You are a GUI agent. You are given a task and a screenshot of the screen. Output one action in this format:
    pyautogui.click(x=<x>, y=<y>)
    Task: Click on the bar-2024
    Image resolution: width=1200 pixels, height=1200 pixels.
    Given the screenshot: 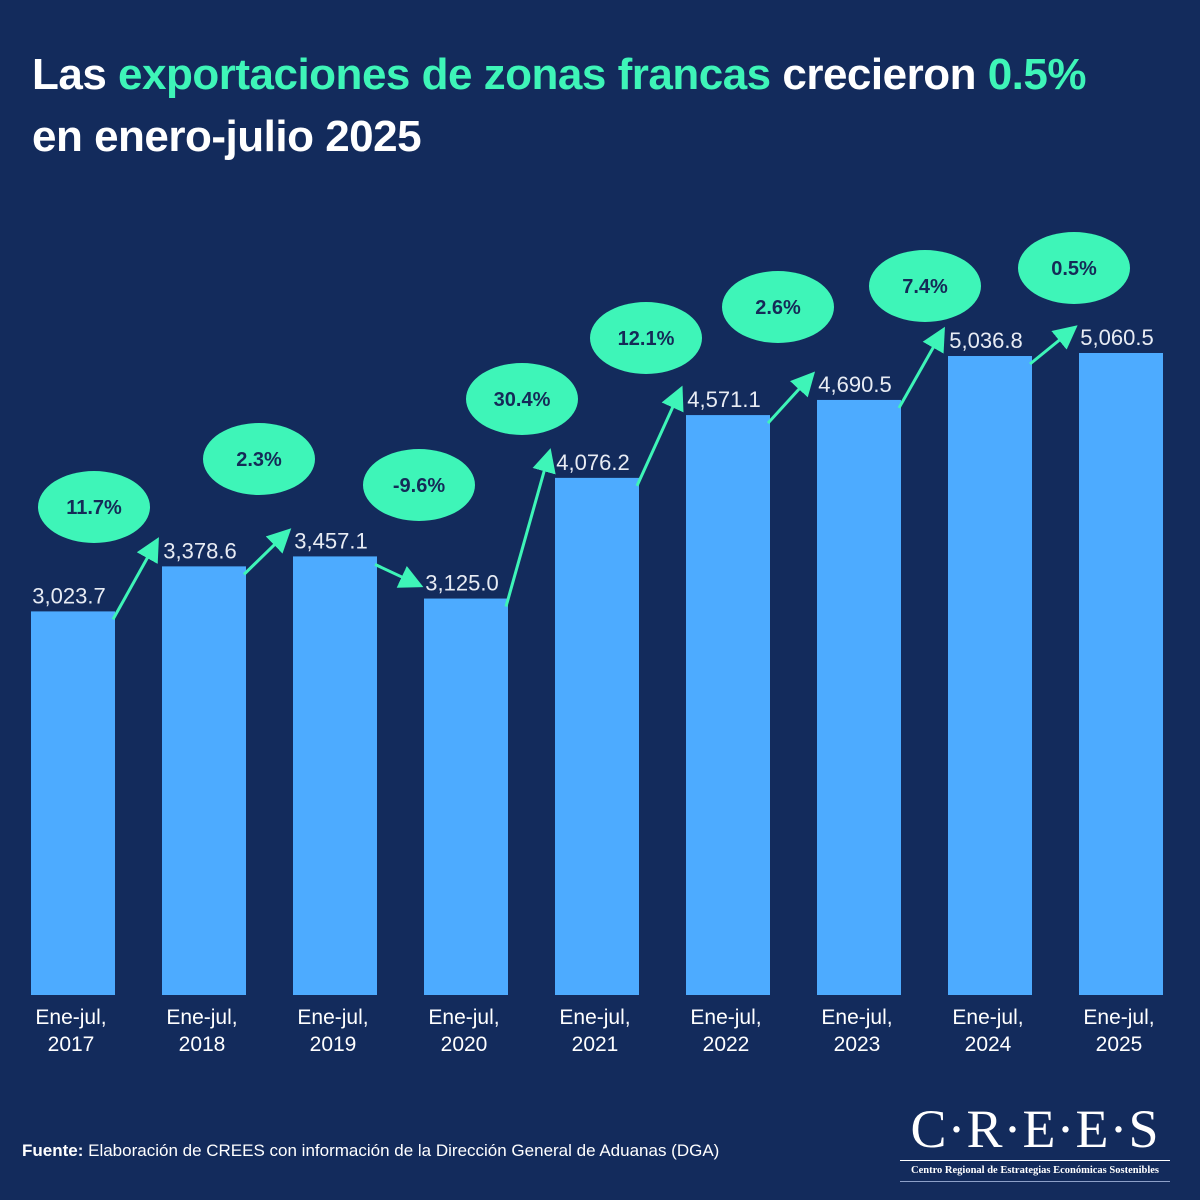 What is the action you would take?
    pyautogui.click(x=990, y=675)
    